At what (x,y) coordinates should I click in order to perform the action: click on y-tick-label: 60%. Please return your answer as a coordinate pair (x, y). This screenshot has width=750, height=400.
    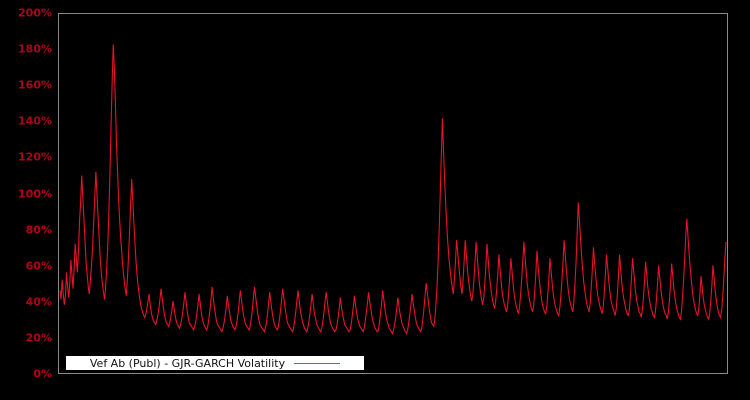
    Looking at the image, I should click on (38, 266).